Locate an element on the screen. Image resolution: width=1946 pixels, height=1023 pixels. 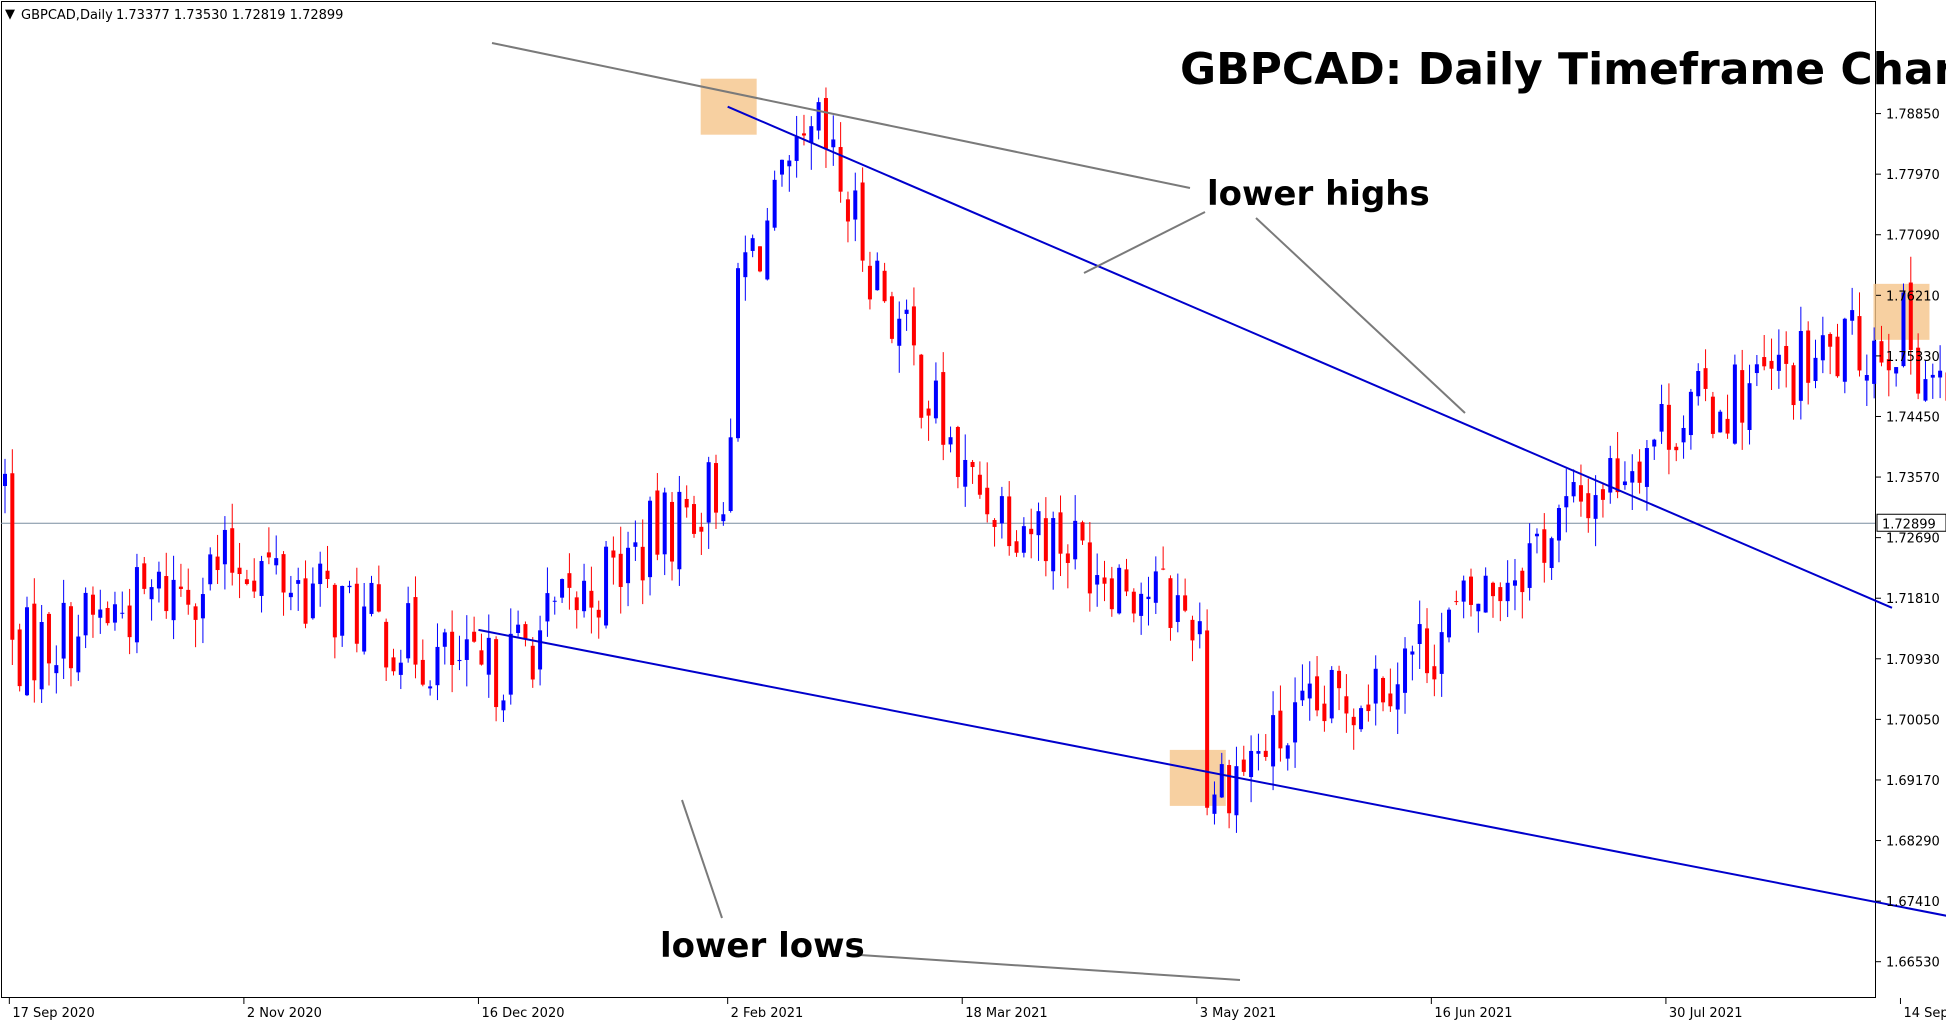
x-tick-label: 16 Jun 2021 is located at coordinates (1473, 1013).